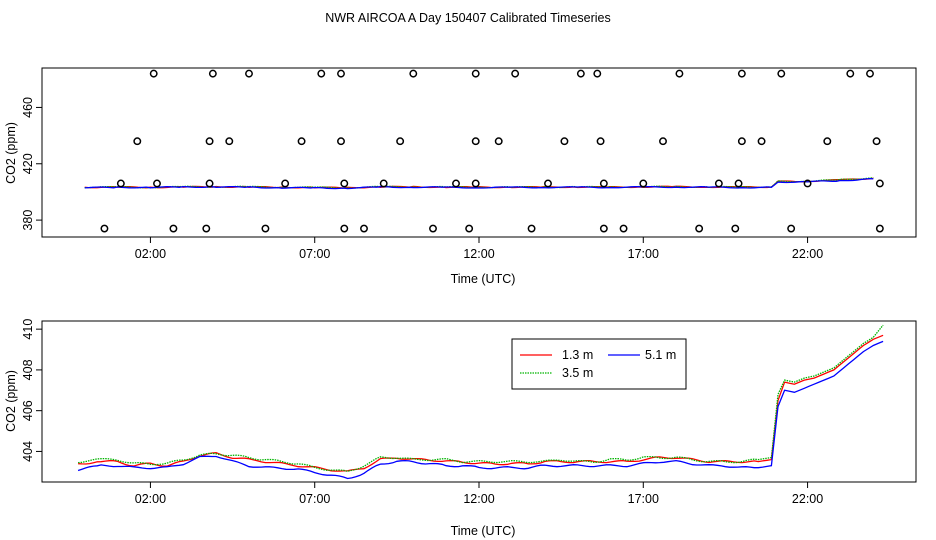 The height and width of the screenshot is (540, 936). Describe the element at coordinates (478, 499) in the screenshot. I see `bottom-x-tick-label: 12:00` at that location.